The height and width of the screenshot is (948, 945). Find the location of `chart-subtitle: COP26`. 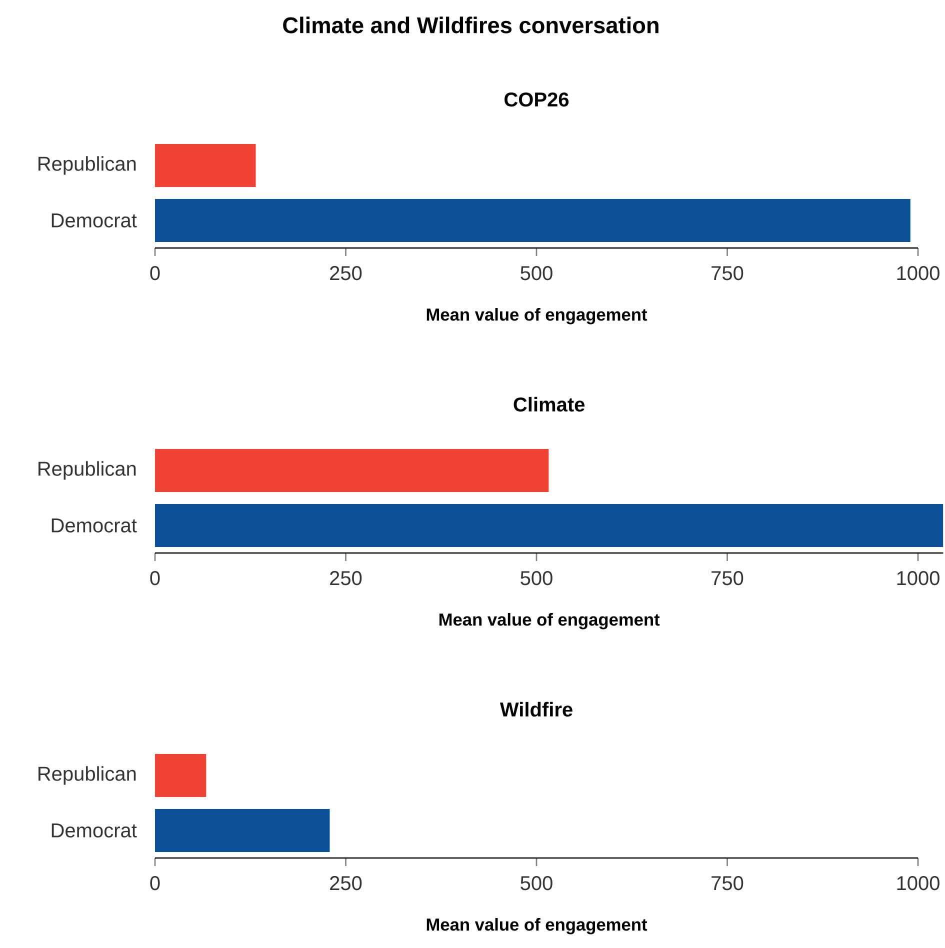

chart-subtitle: COP26 is located at coordinates (536, 99).